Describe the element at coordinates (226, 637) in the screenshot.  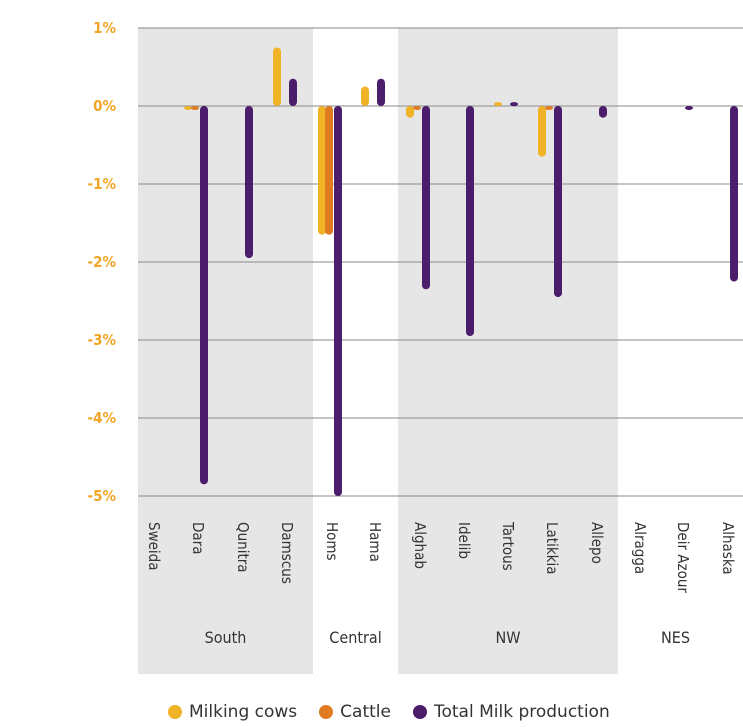
I see `region-label-south: South` at that location.